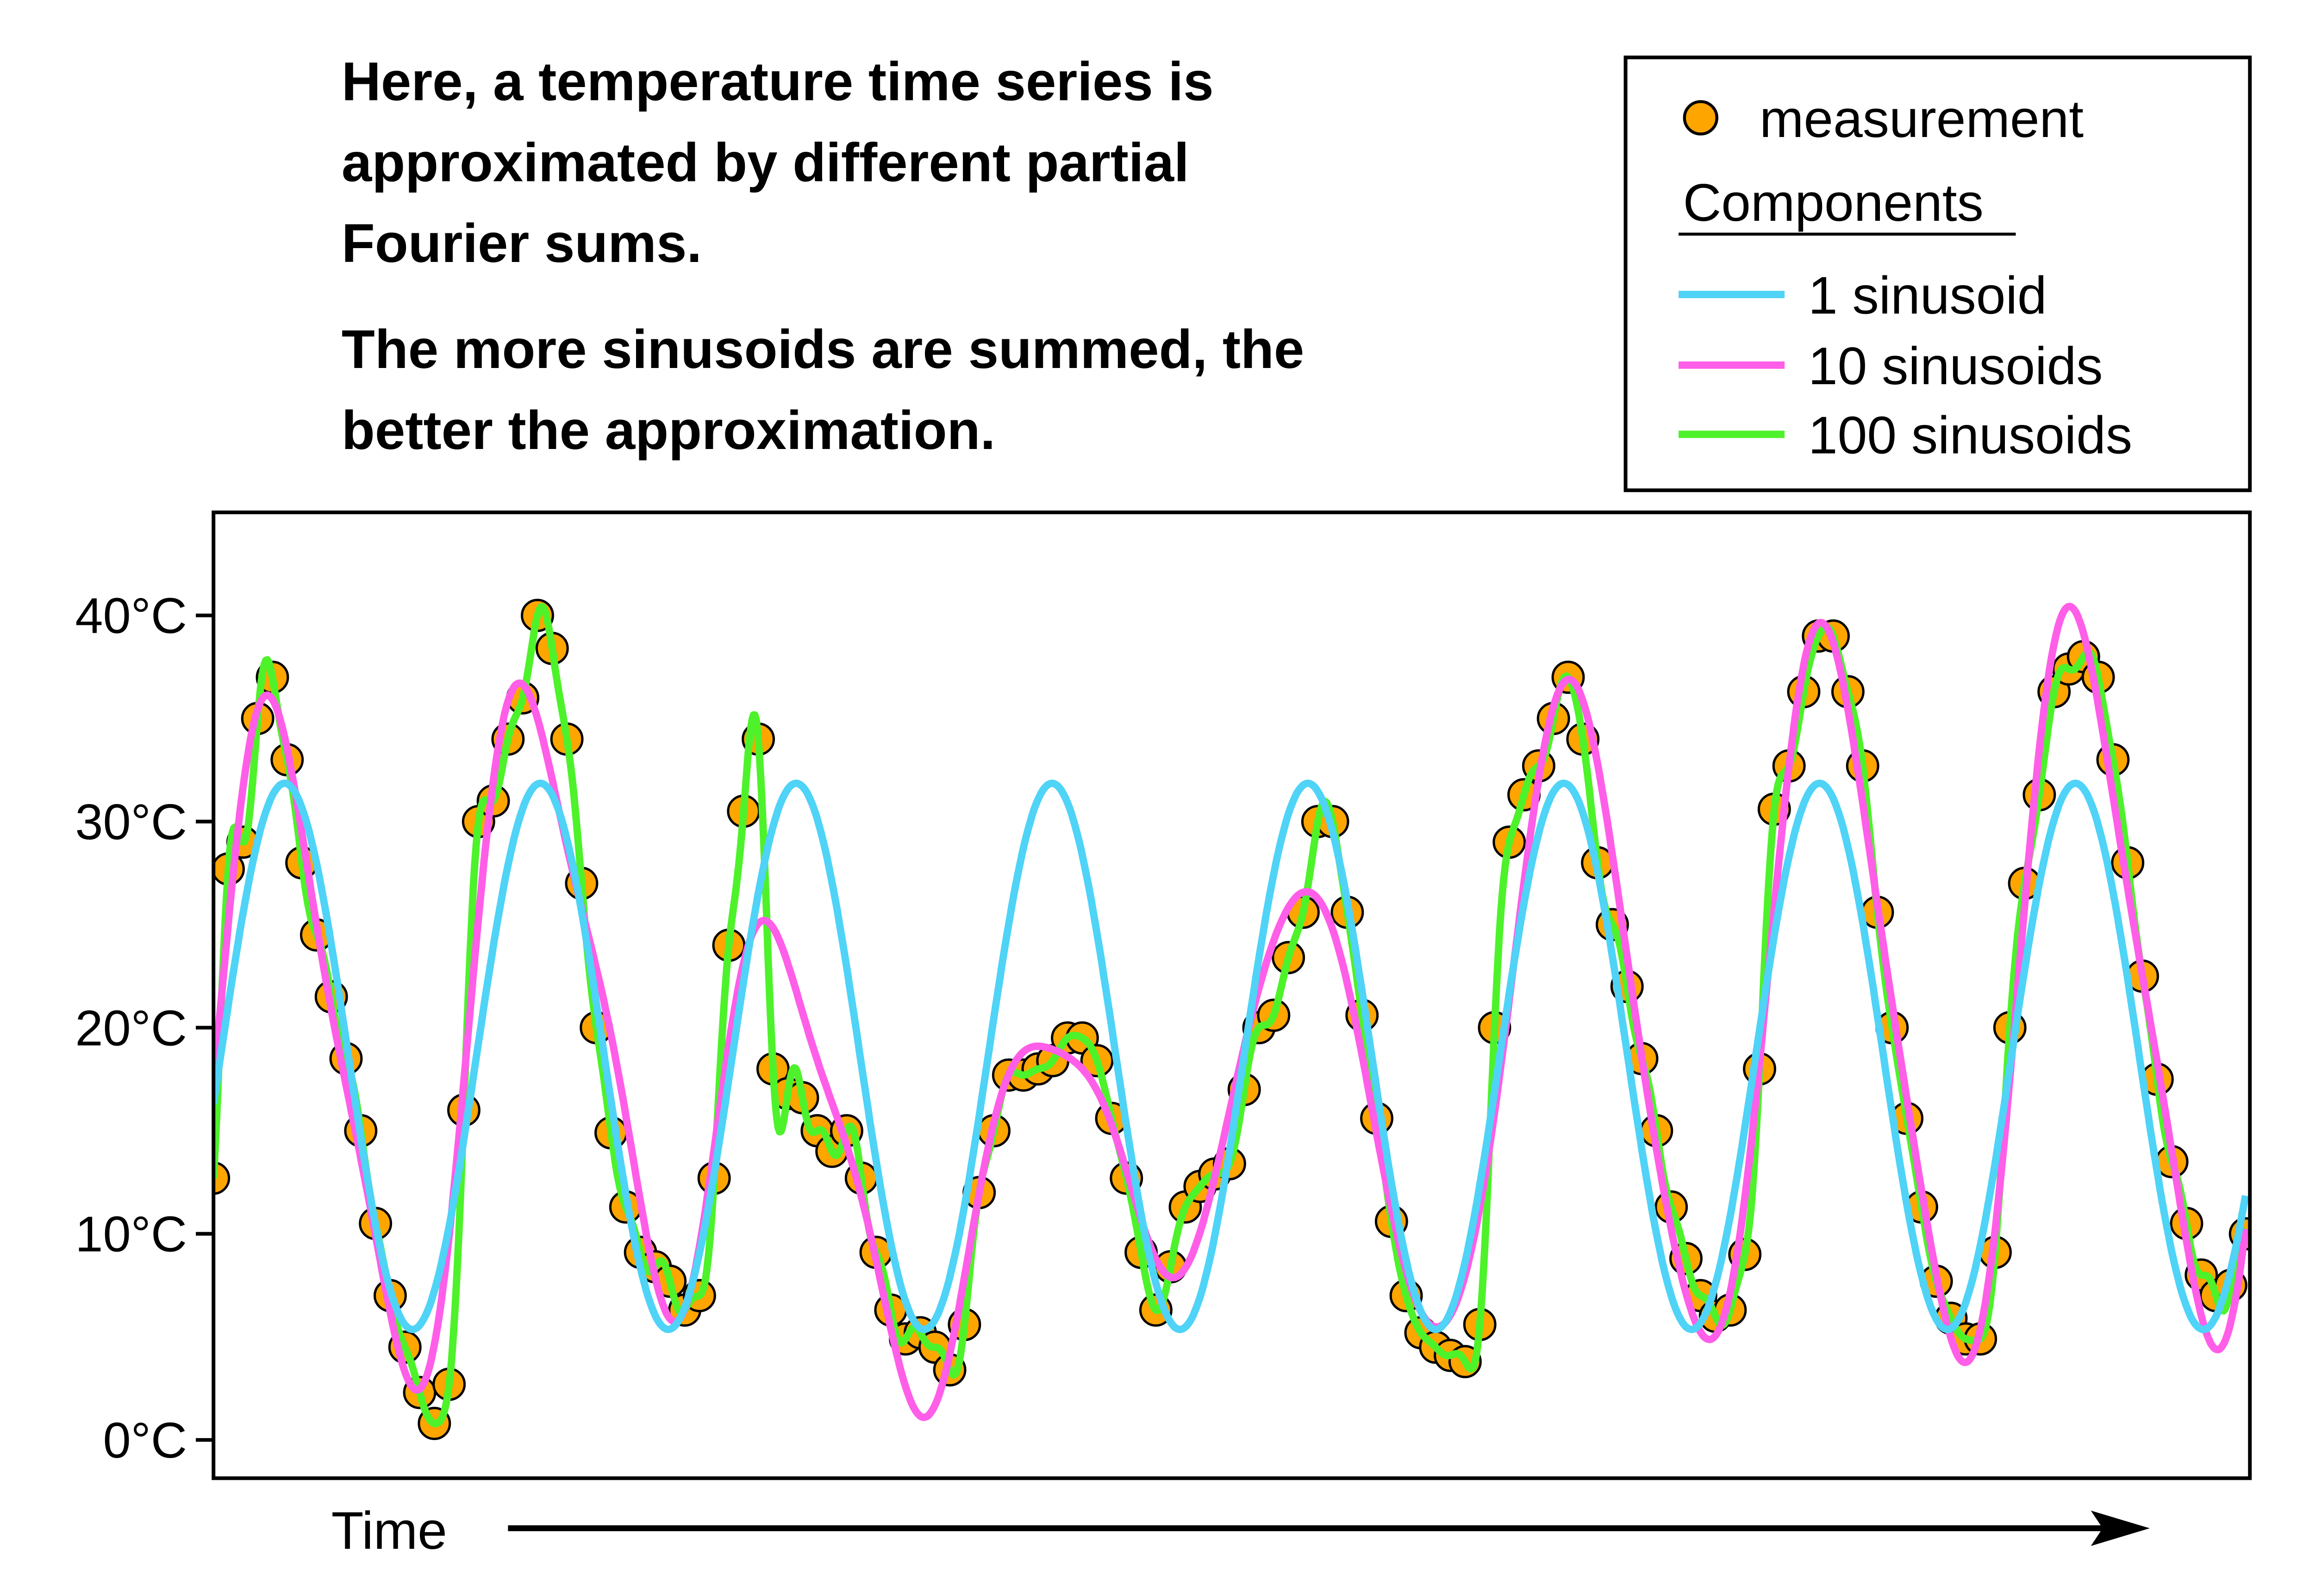 The height and width of the screenshot is (1596, 2297). What do you see at coordinates (1927, 295) in the screenshot?
I see `legend-label-1-sinusoid: 1 sinusoid` at bounding box center [1927, 295].